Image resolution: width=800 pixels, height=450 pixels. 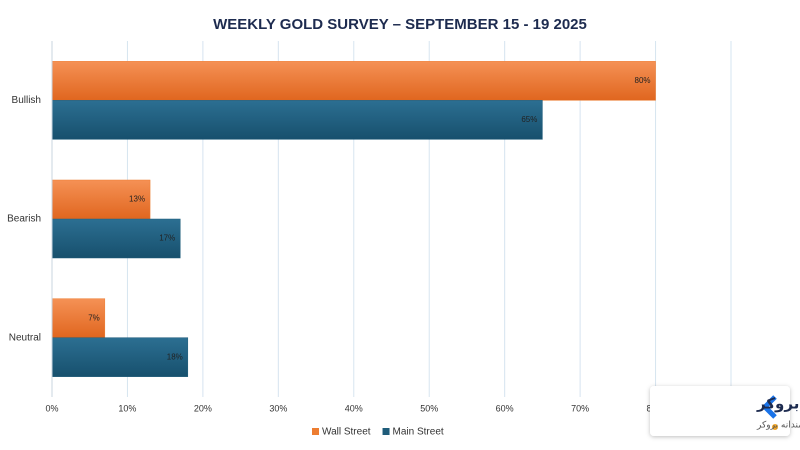 What do you see at coordinates (580, 408) in the screenshot?
I see `x-tick-label: 70%` at bounding box center [580, 408].